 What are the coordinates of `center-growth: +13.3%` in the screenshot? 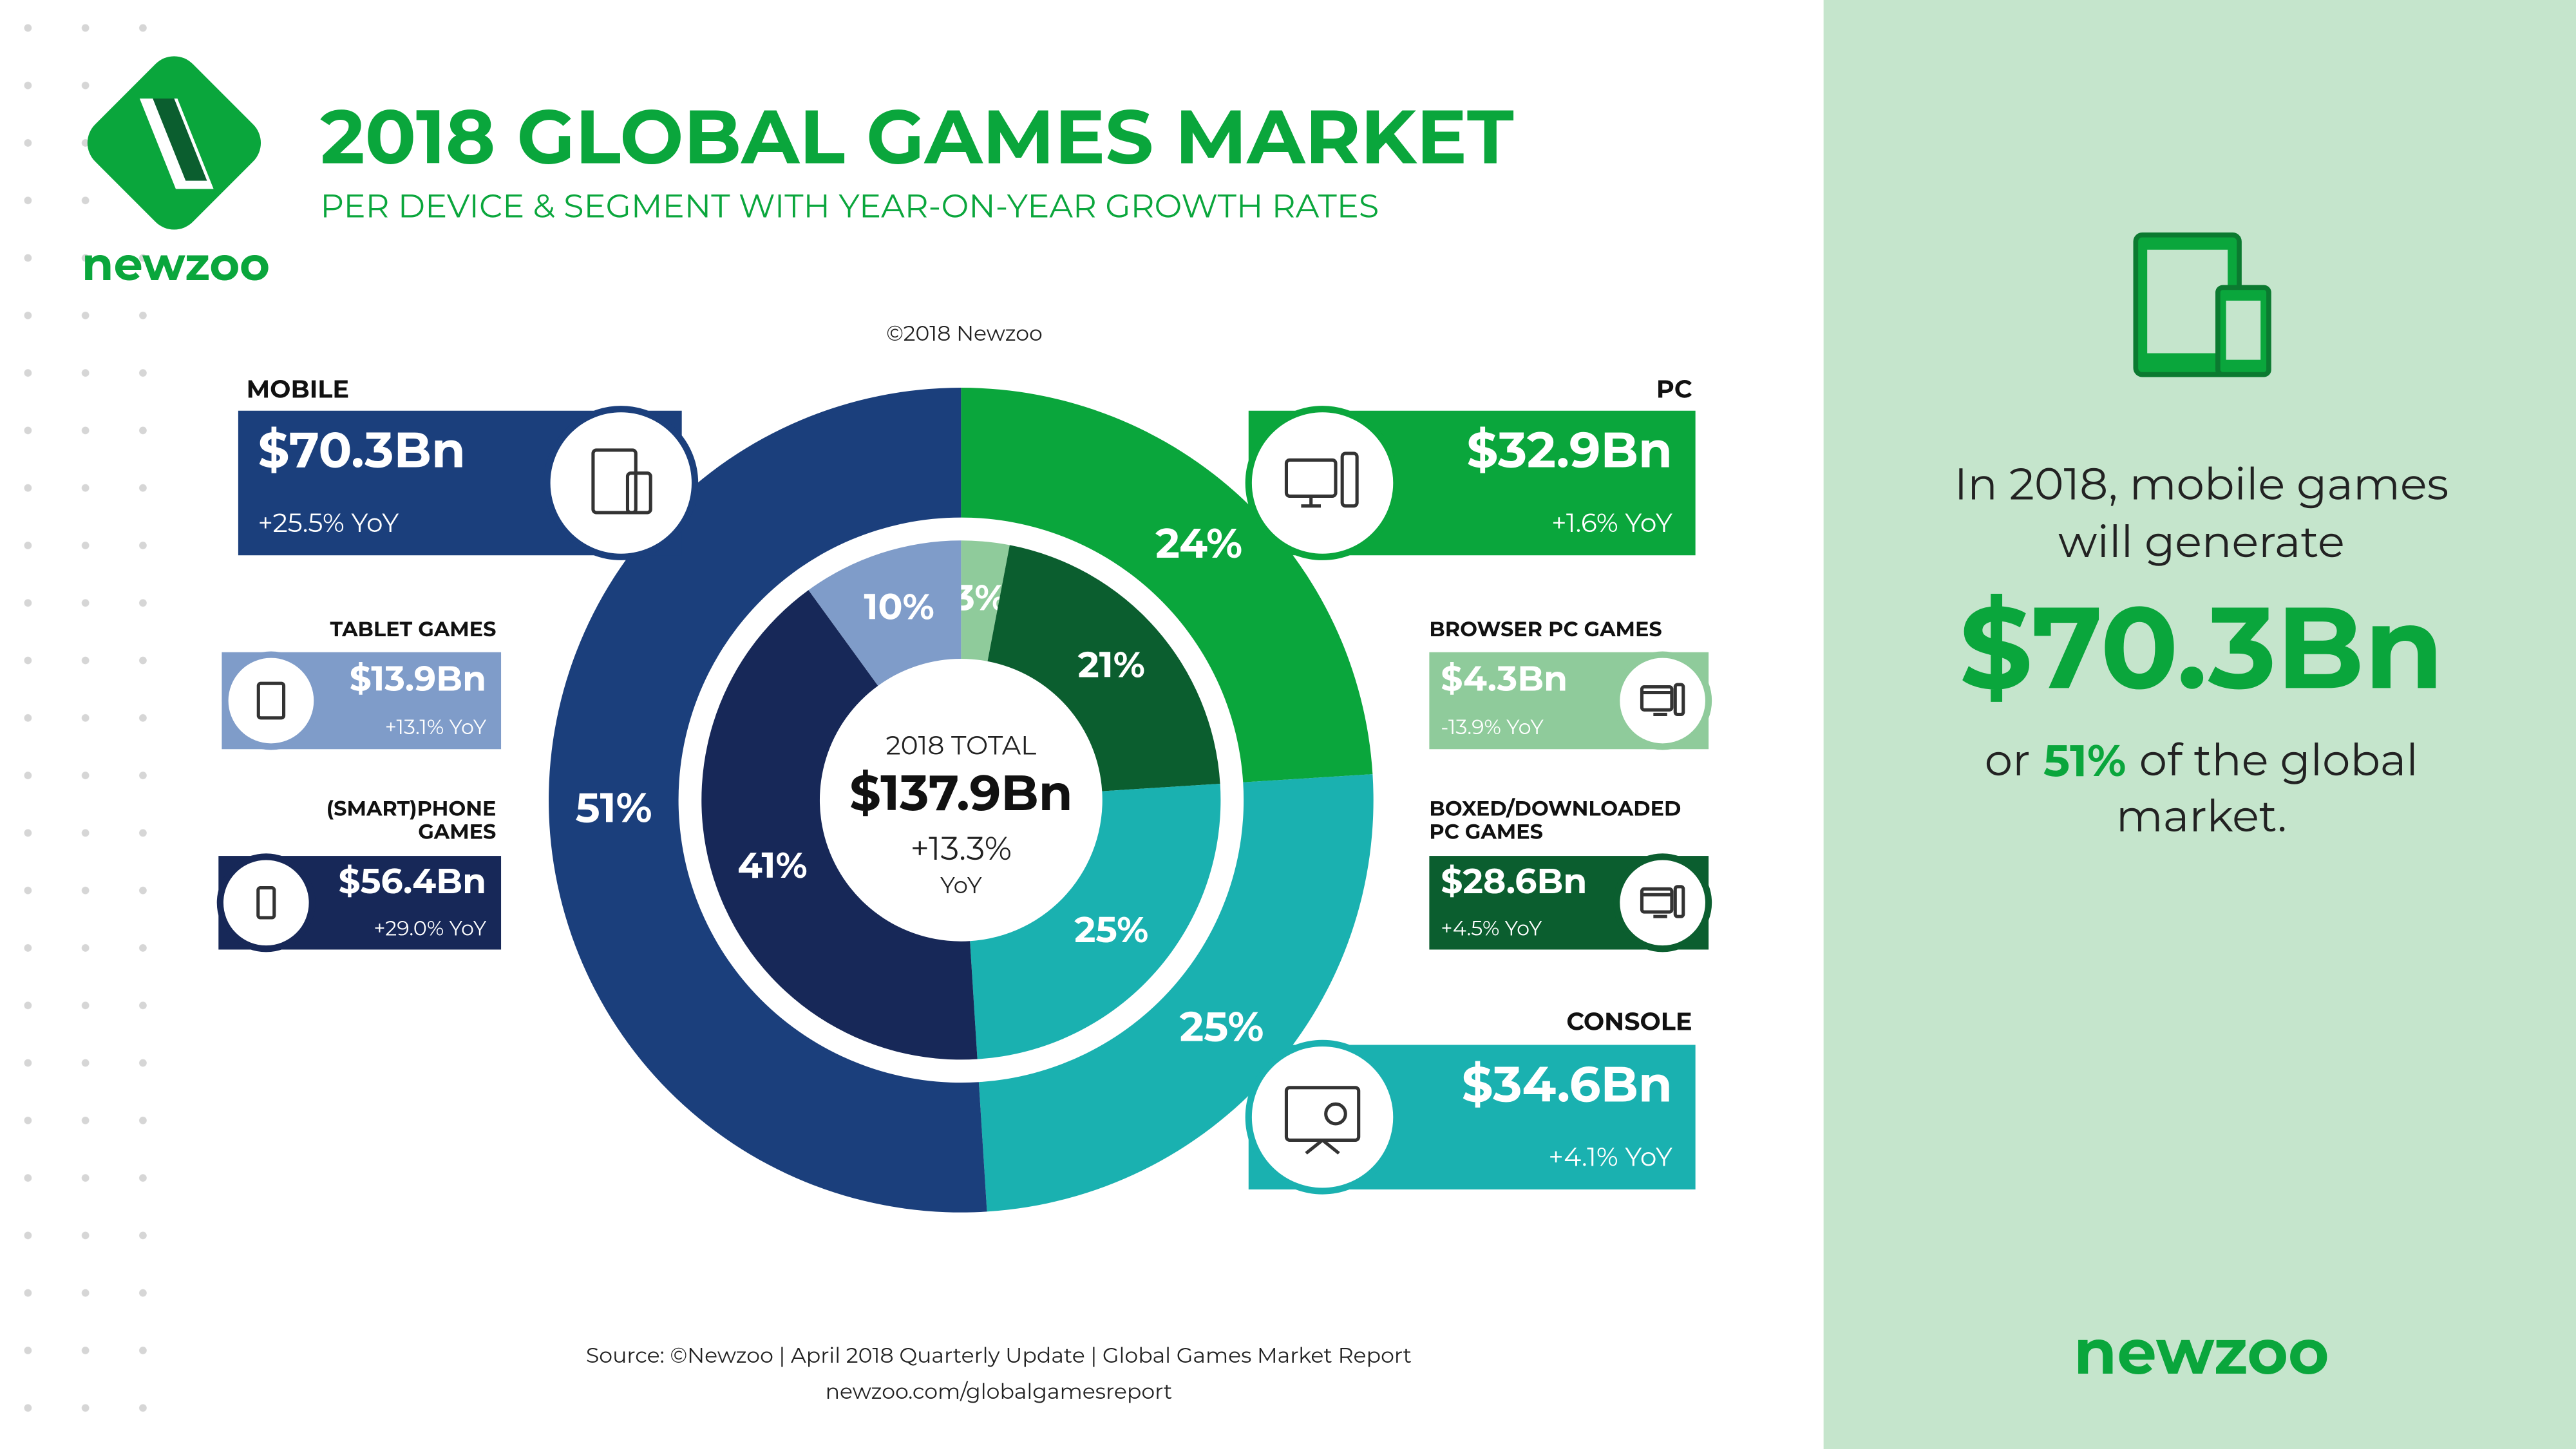 It's located at (962, 848).